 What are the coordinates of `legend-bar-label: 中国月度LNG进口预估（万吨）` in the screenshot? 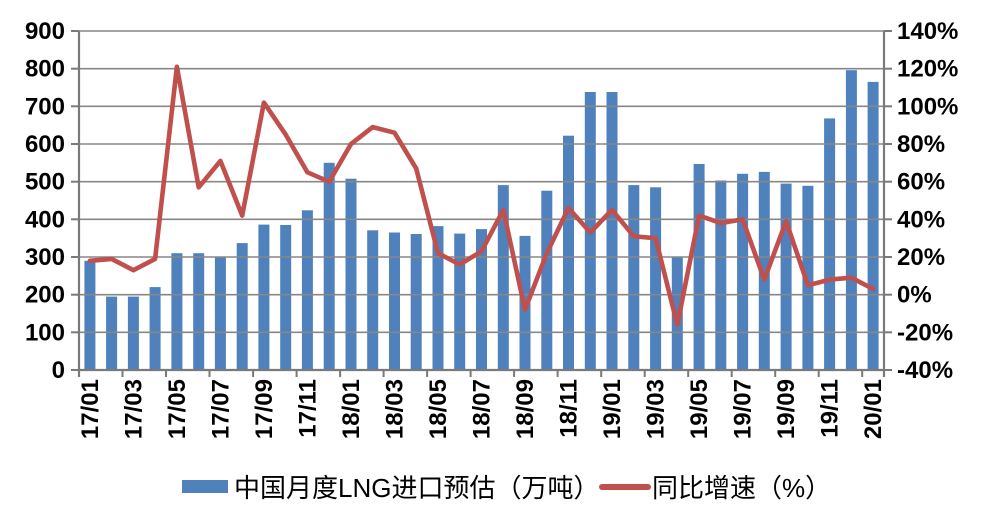 It's located at (416, 488).